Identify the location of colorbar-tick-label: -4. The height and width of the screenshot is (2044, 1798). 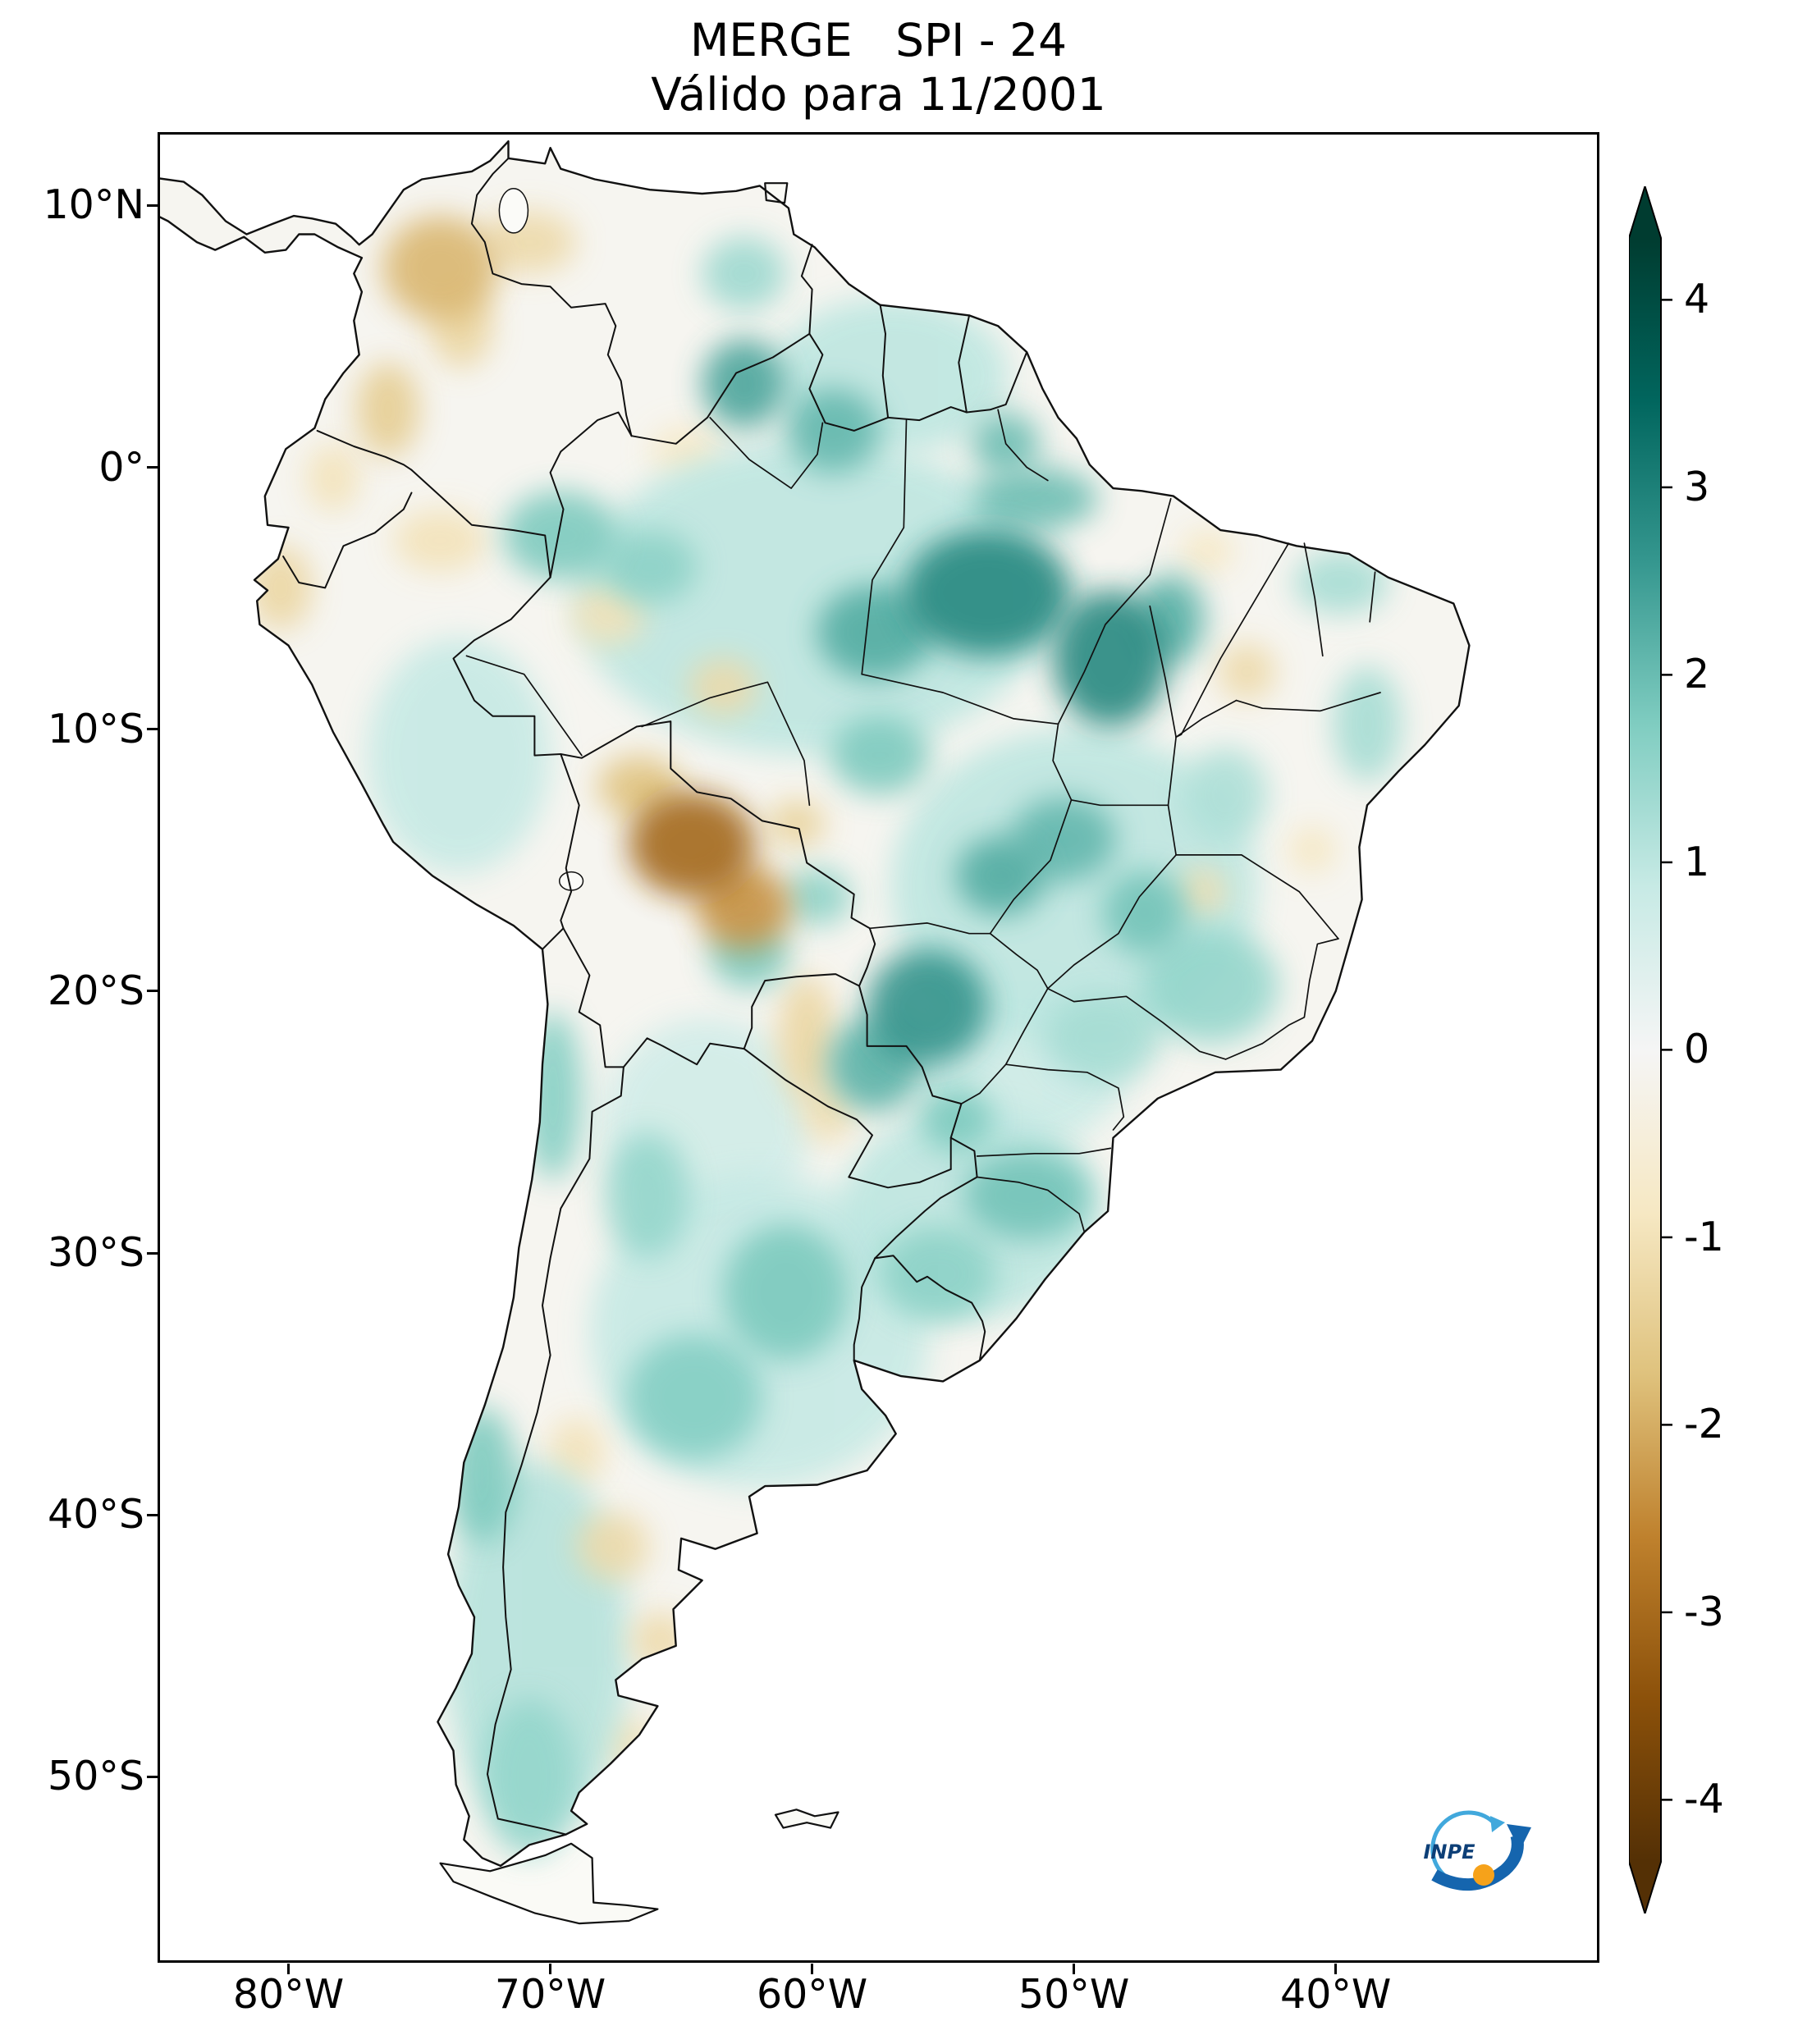
(1704, 1799).